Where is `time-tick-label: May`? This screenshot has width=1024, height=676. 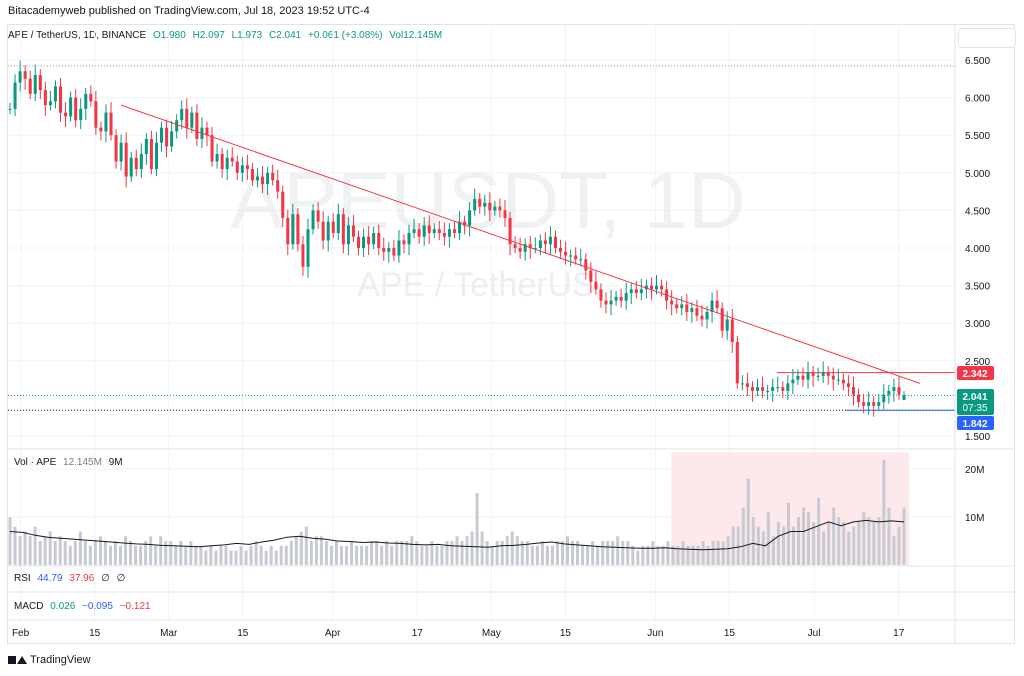 time-tick-label: May is located at coordinates (491, 633).